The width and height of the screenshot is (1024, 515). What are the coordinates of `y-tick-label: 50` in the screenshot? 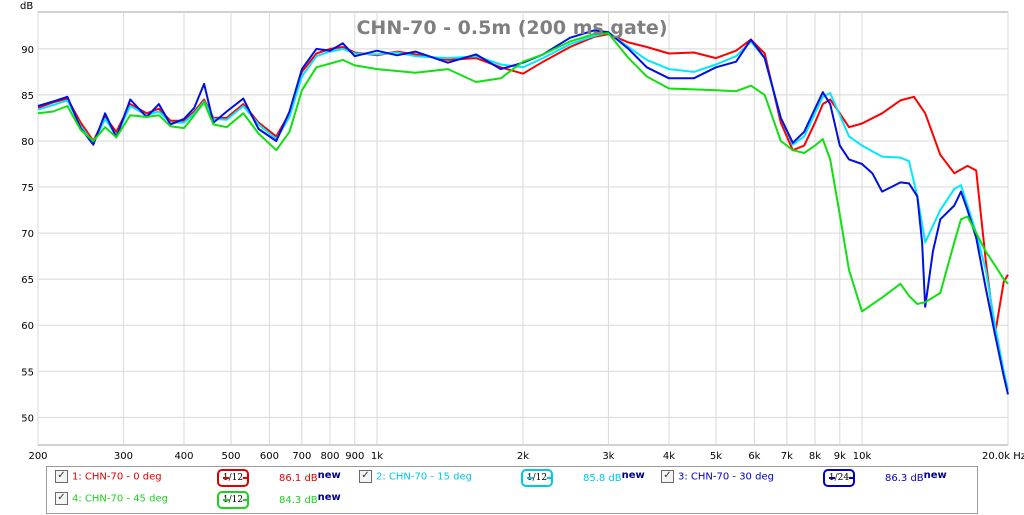 It's located at (27, 418).